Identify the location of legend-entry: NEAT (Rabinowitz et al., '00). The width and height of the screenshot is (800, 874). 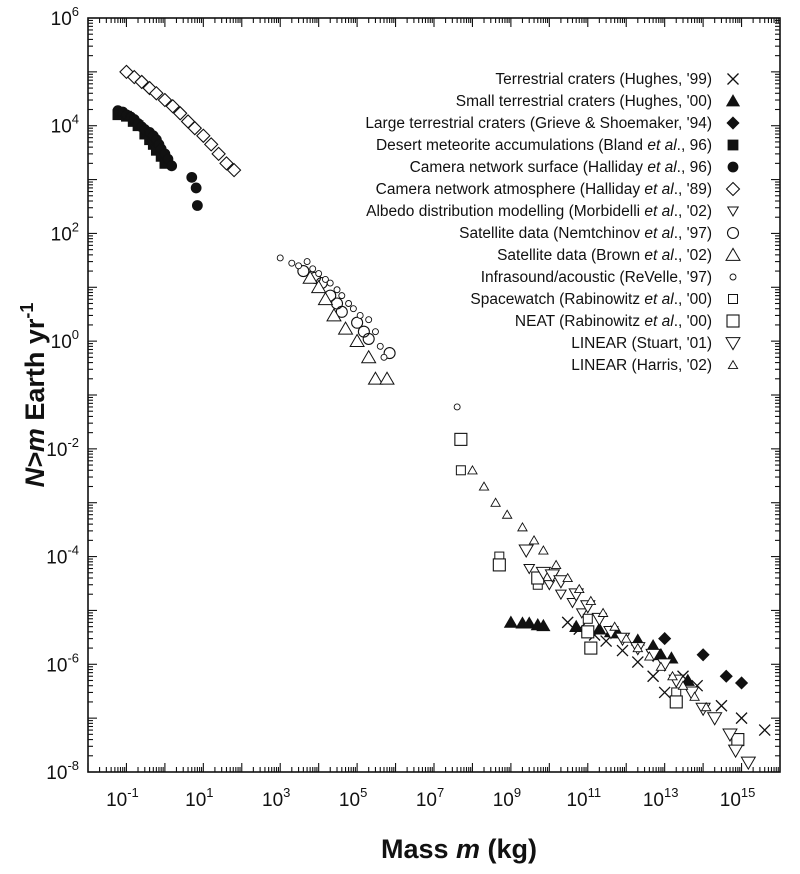
(613, 321).